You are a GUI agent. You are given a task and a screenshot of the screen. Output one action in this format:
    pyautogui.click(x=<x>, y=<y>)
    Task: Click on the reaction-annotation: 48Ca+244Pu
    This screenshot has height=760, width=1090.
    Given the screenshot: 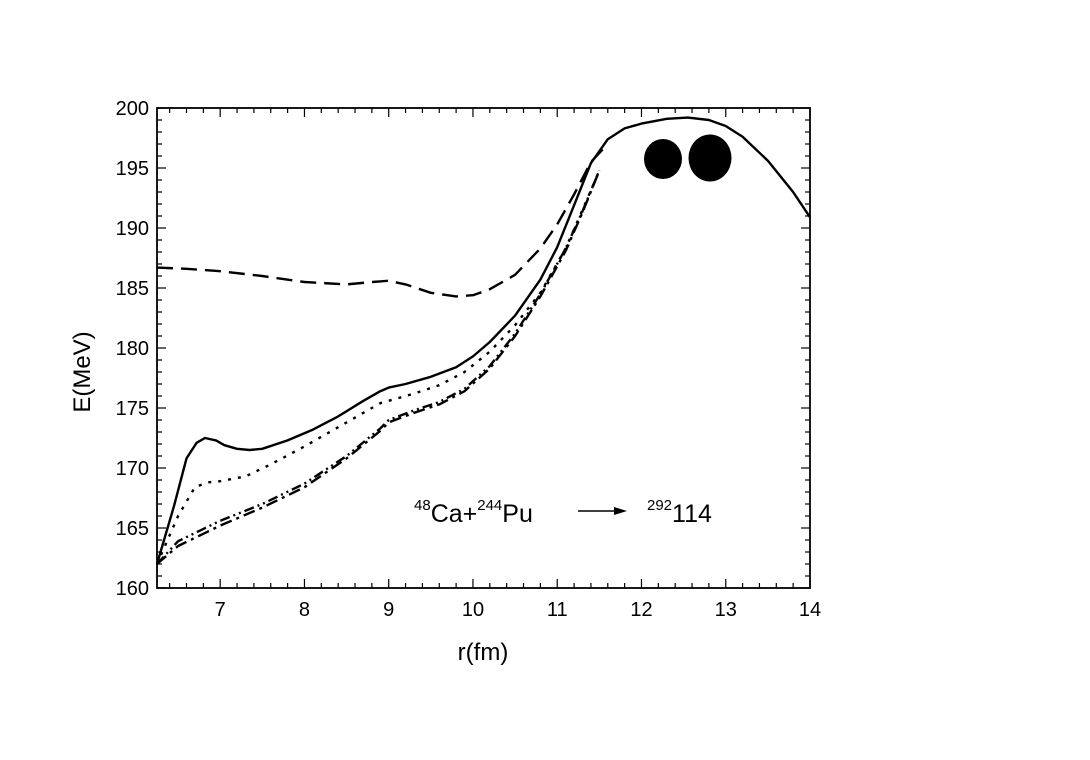 What is the action you would take?
    pyautogui.click(x=473, y=512)
    